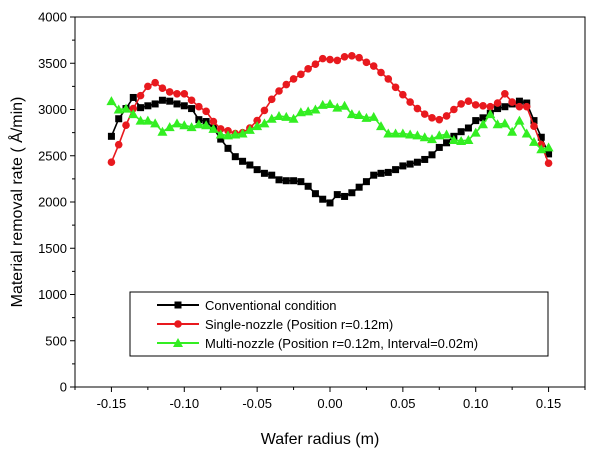 This screenshot has width=602, height=451. What do you see at coordinates (52, 63) in the screenshot?
I see `y-tick-label: 3500` at bounding box center [52, 63].